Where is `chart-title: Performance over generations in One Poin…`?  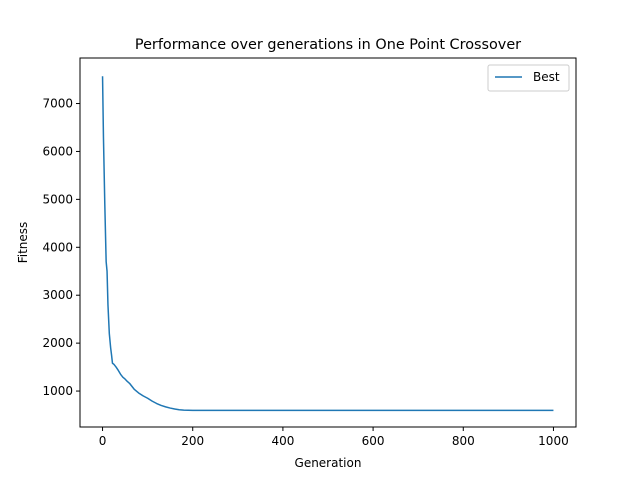
chart-title: Performance over generations in One Poin… is located at coordinates (328, 45).